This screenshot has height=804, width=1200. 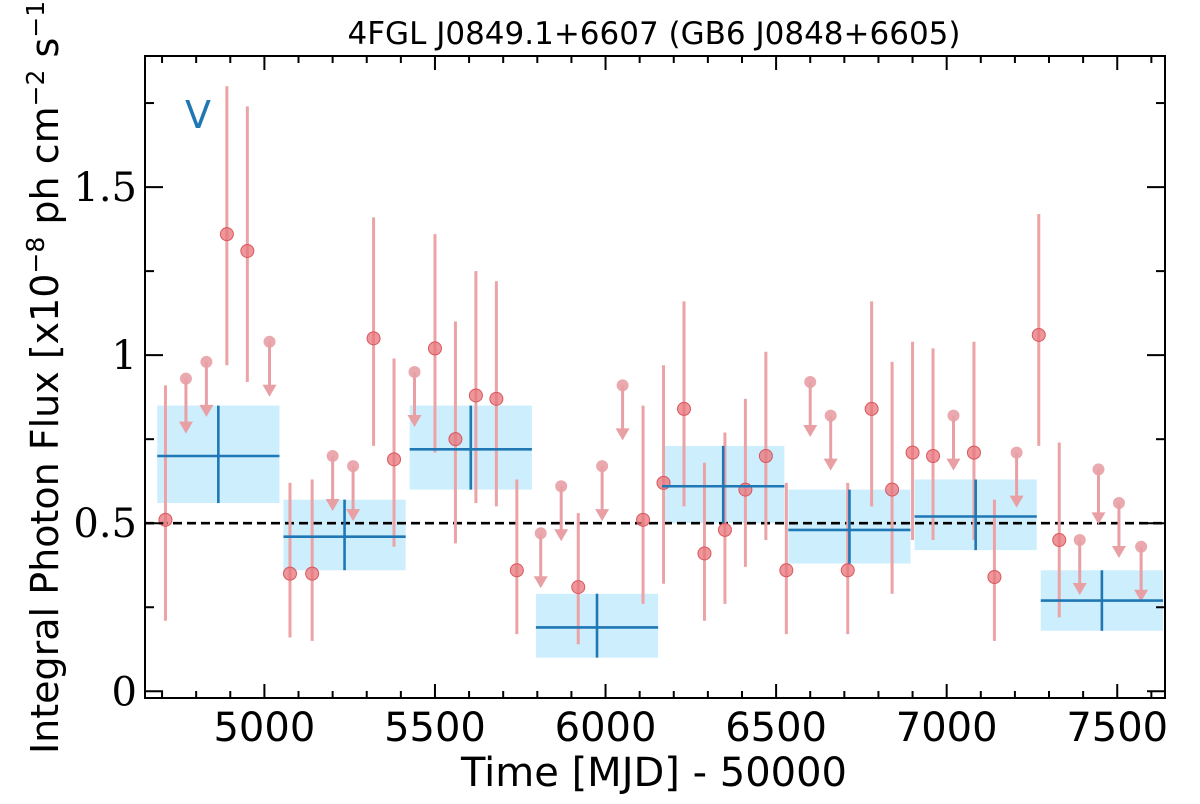 What do you see at coordinates (653, 773) in the screenshot?
I see `x-axis-label: Time [MJD] - 50000` at bounding box center [653, 773].